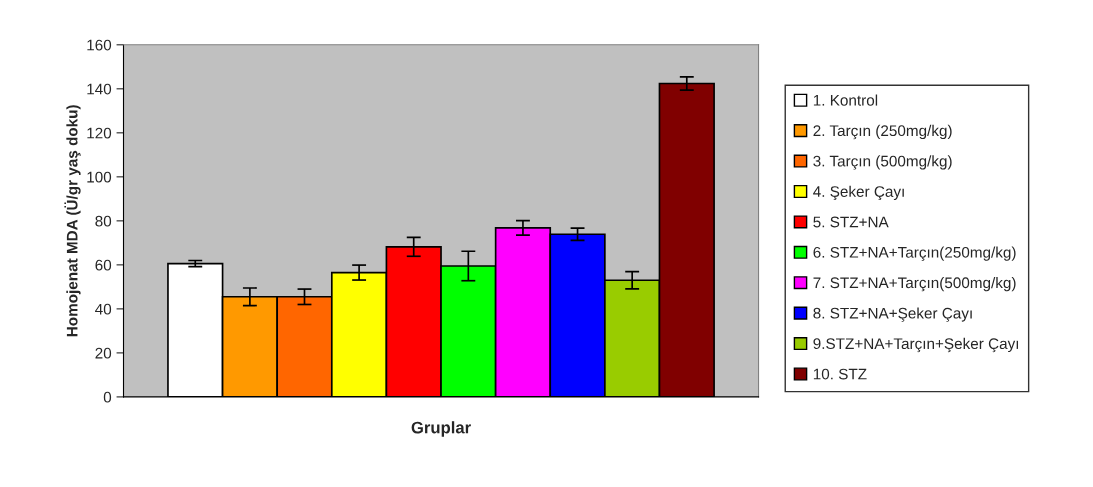  What do you see at coordinates (851, 222) in the screenshot?
I see `legend-label: 5. STZ+NA` at bounding box center [851, 222].